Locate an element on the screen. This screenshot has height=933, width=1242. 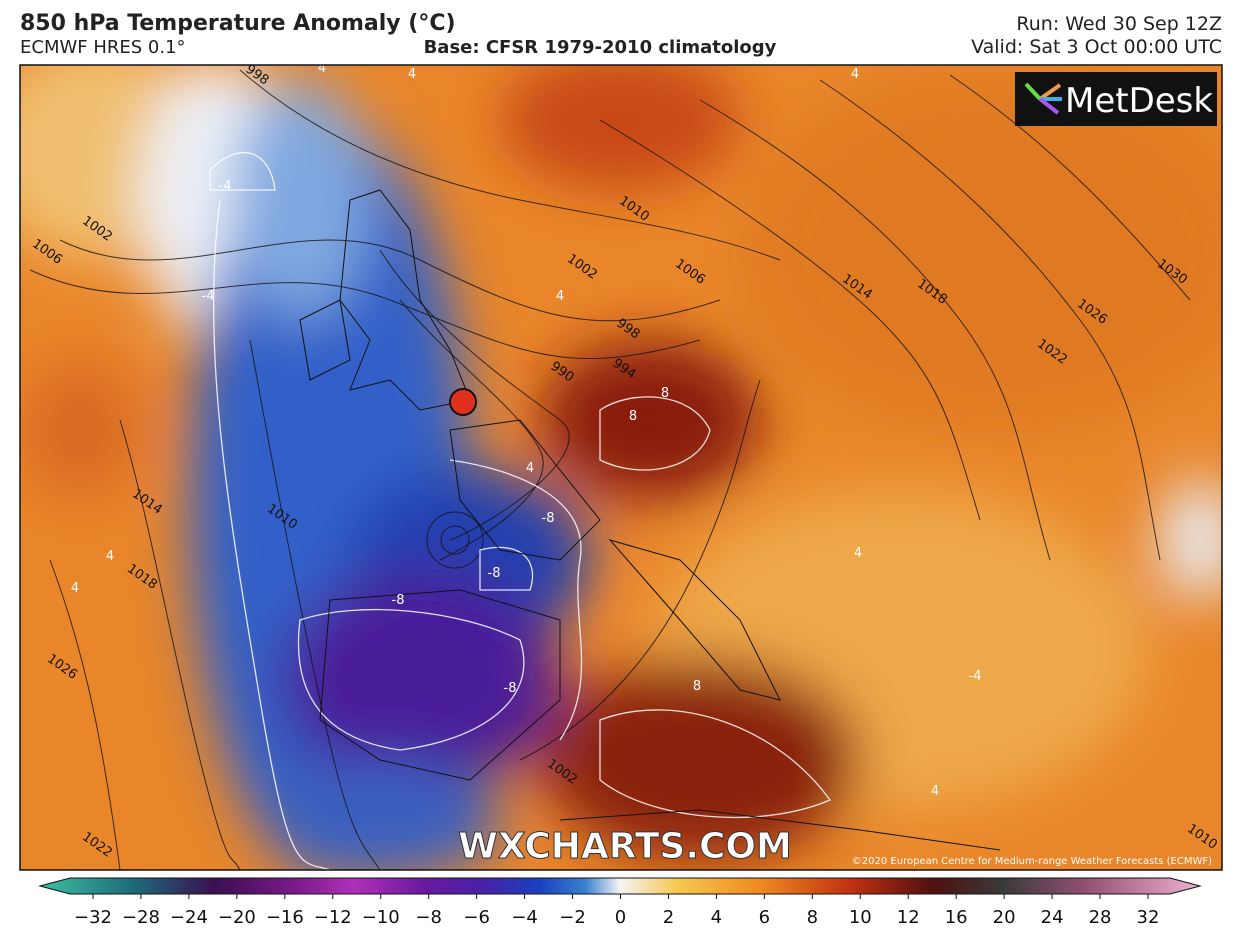
colorbar-tick-label: 0 is located at coordinates (620, 917).